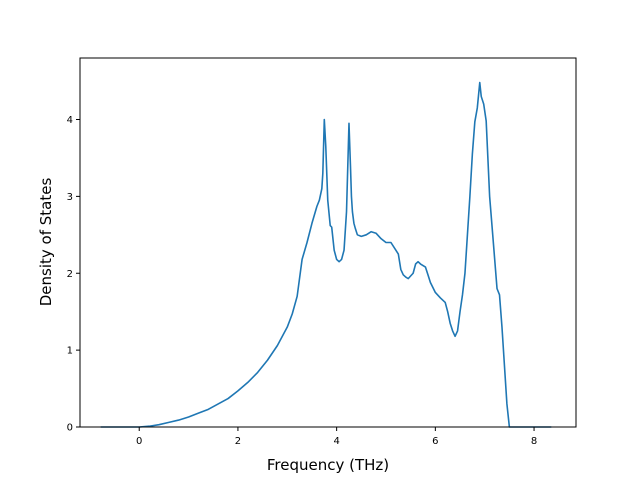 This screenshot has width=640, height=480. I want to click on x-tick-label: 8, so click(534, 441).